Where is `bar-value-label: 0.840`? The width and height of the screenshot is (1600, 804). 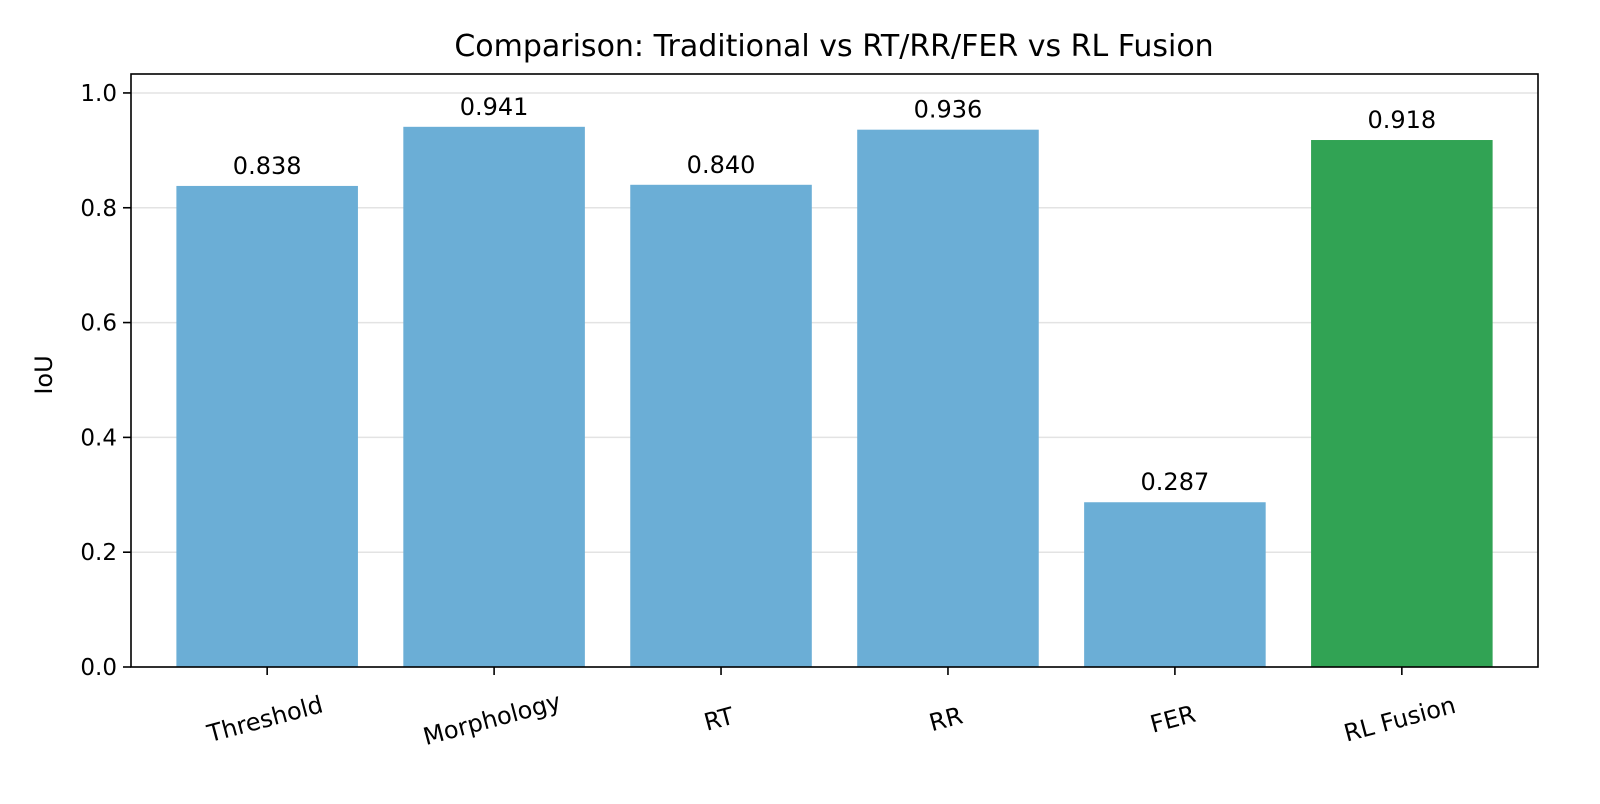
bar-value-label: 0.840 is located at coordinates (721, 165).